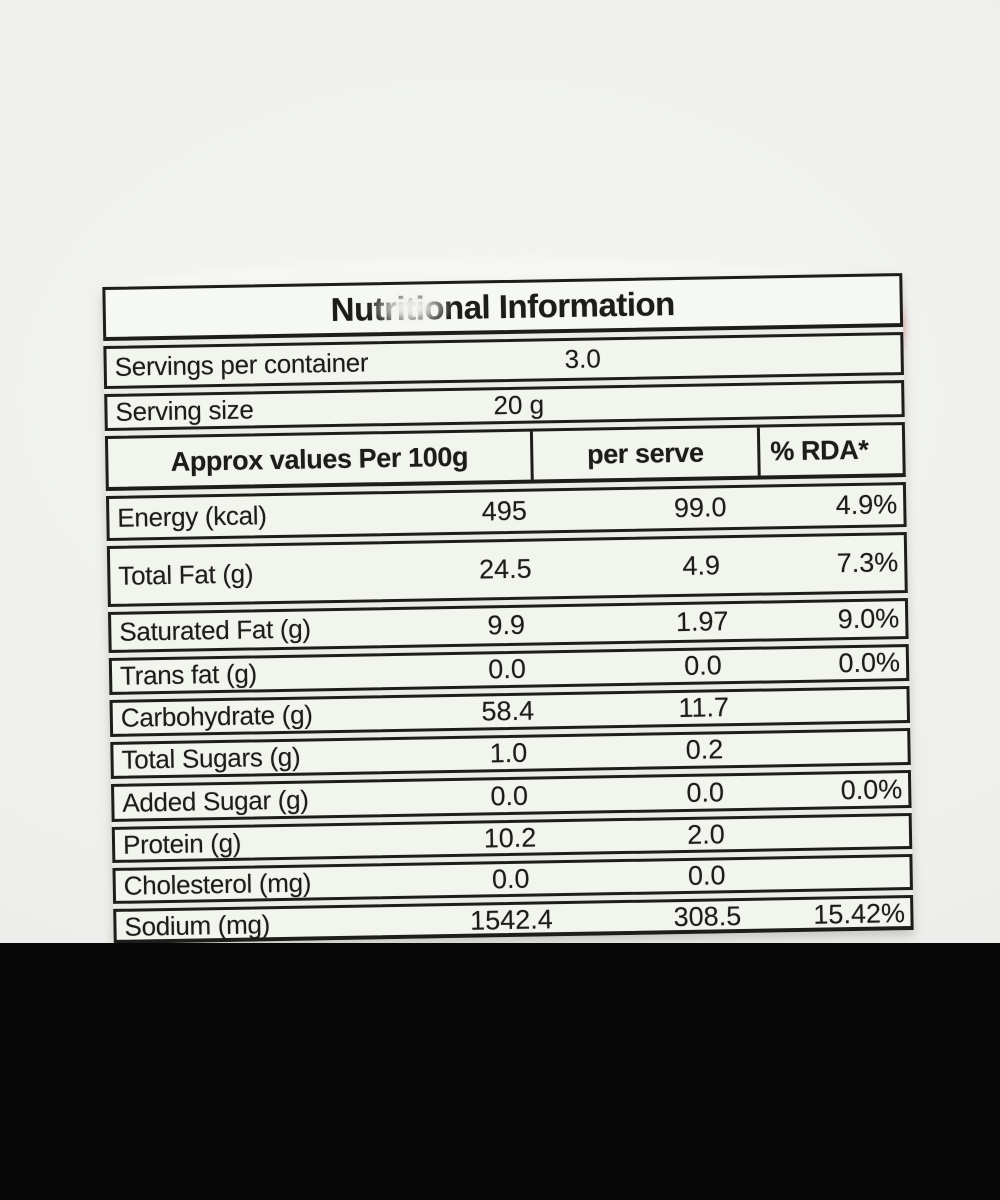 This screenshot has width=1000, height=1200. I want to click on value-per-serve: 11.7, so click(704, 708).